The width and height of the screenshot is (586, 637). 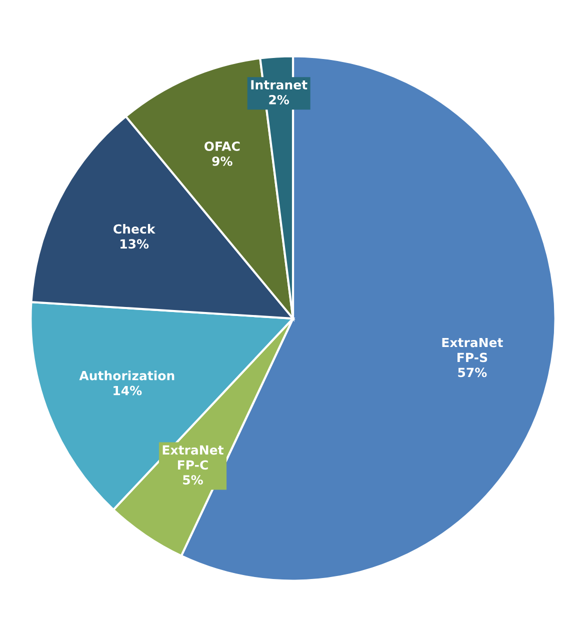 I want to click on slice-label: Authorization, so click(x=126, y=375).